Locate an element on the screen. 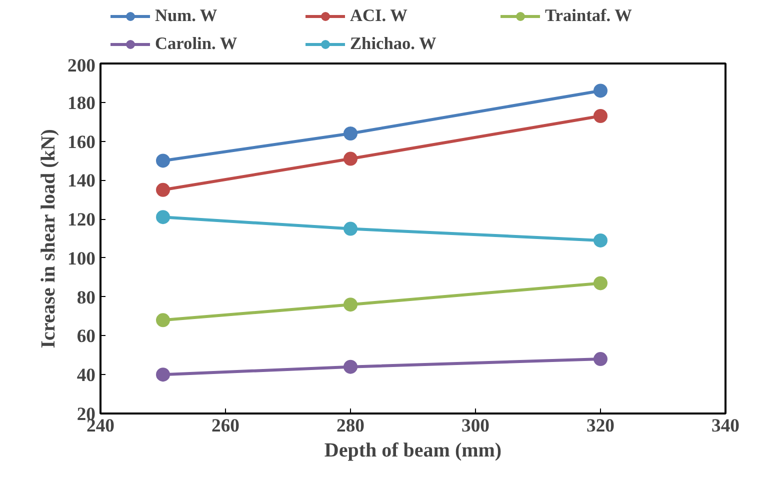  x-tick-label: 300 is located at coordinates (476, 426).